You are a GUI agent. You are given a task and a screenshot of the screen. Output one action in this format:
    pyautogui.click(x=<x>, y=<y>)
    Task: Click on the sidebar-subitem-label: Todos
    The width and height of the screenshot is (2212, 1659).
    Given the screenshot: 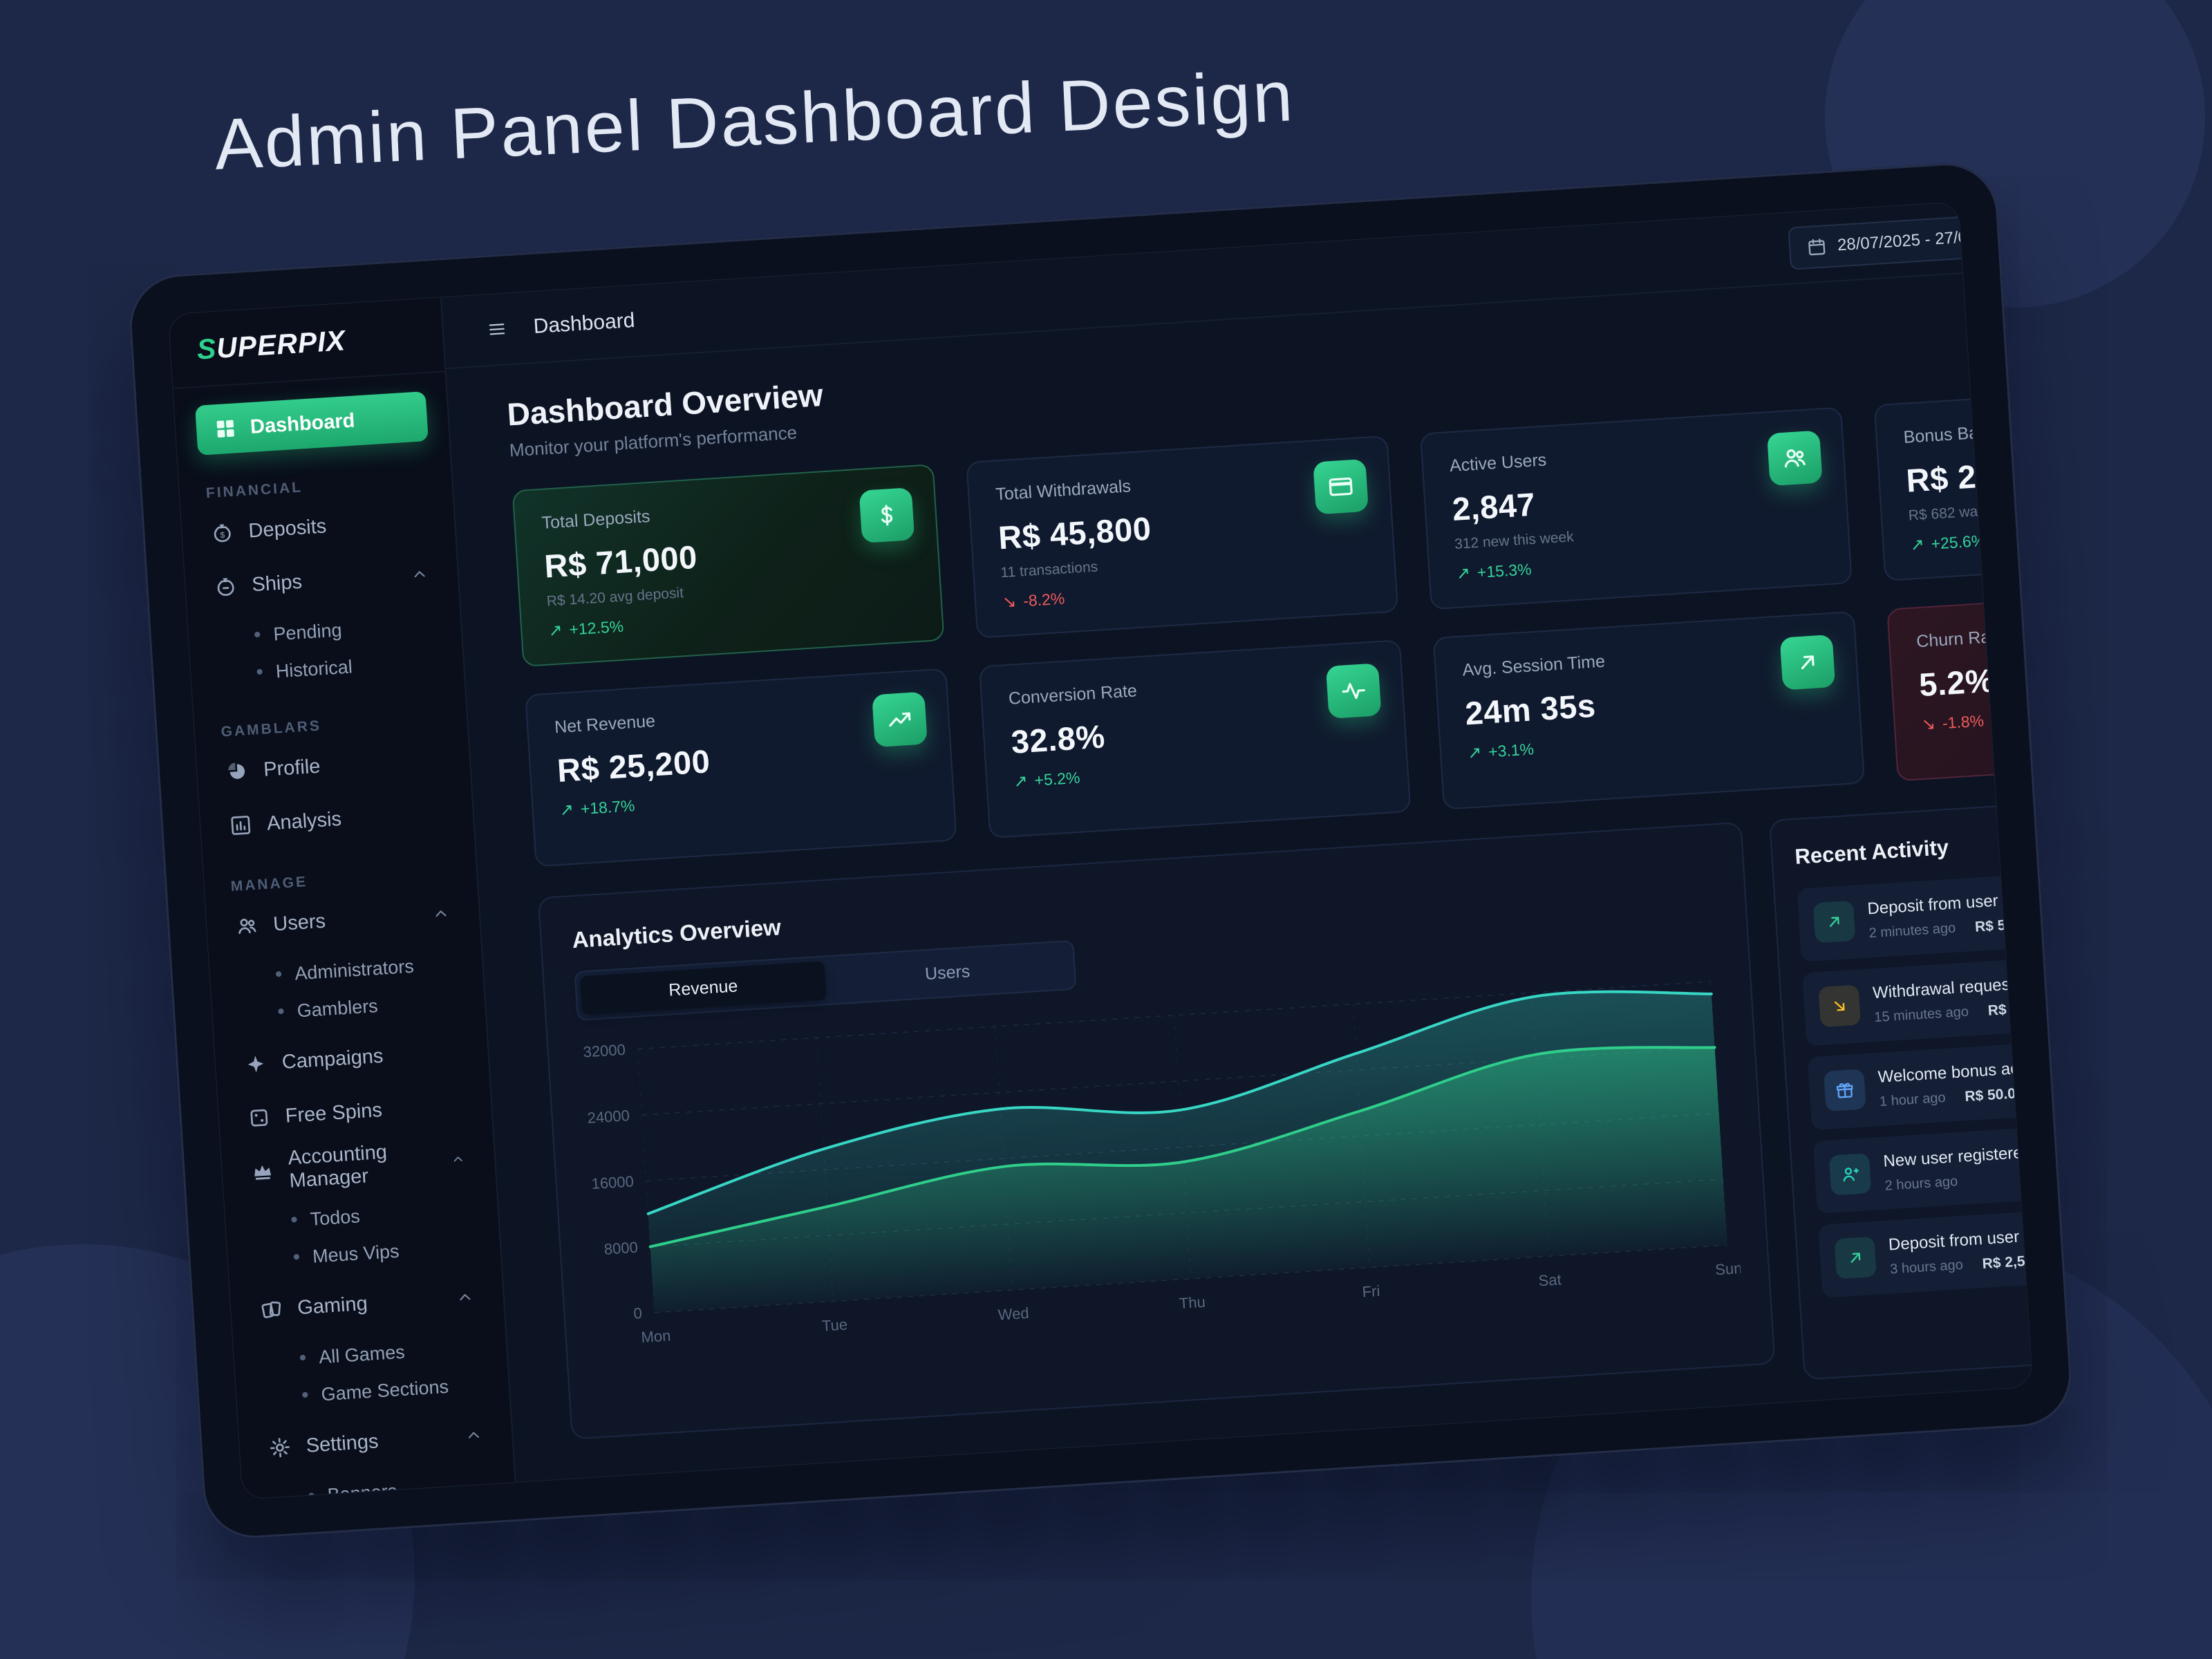 What is the action you would take?
    pyautogui.click(x=335, y=1217)
    